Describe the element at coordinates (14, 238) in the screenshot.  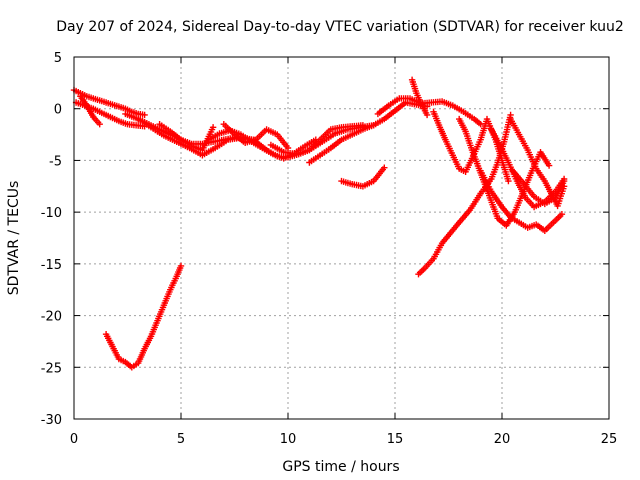
I see `y-axis-label: SDTVAR / TECUs` at that location.